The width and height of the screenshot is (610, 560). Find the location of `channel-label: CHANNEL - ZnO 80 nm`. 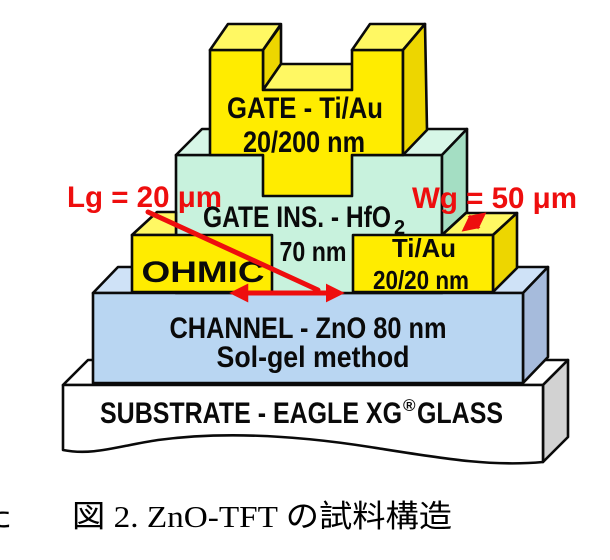

channel-label: CHANNEL - ZnO 80 nm is located at coordinates (308, 328).